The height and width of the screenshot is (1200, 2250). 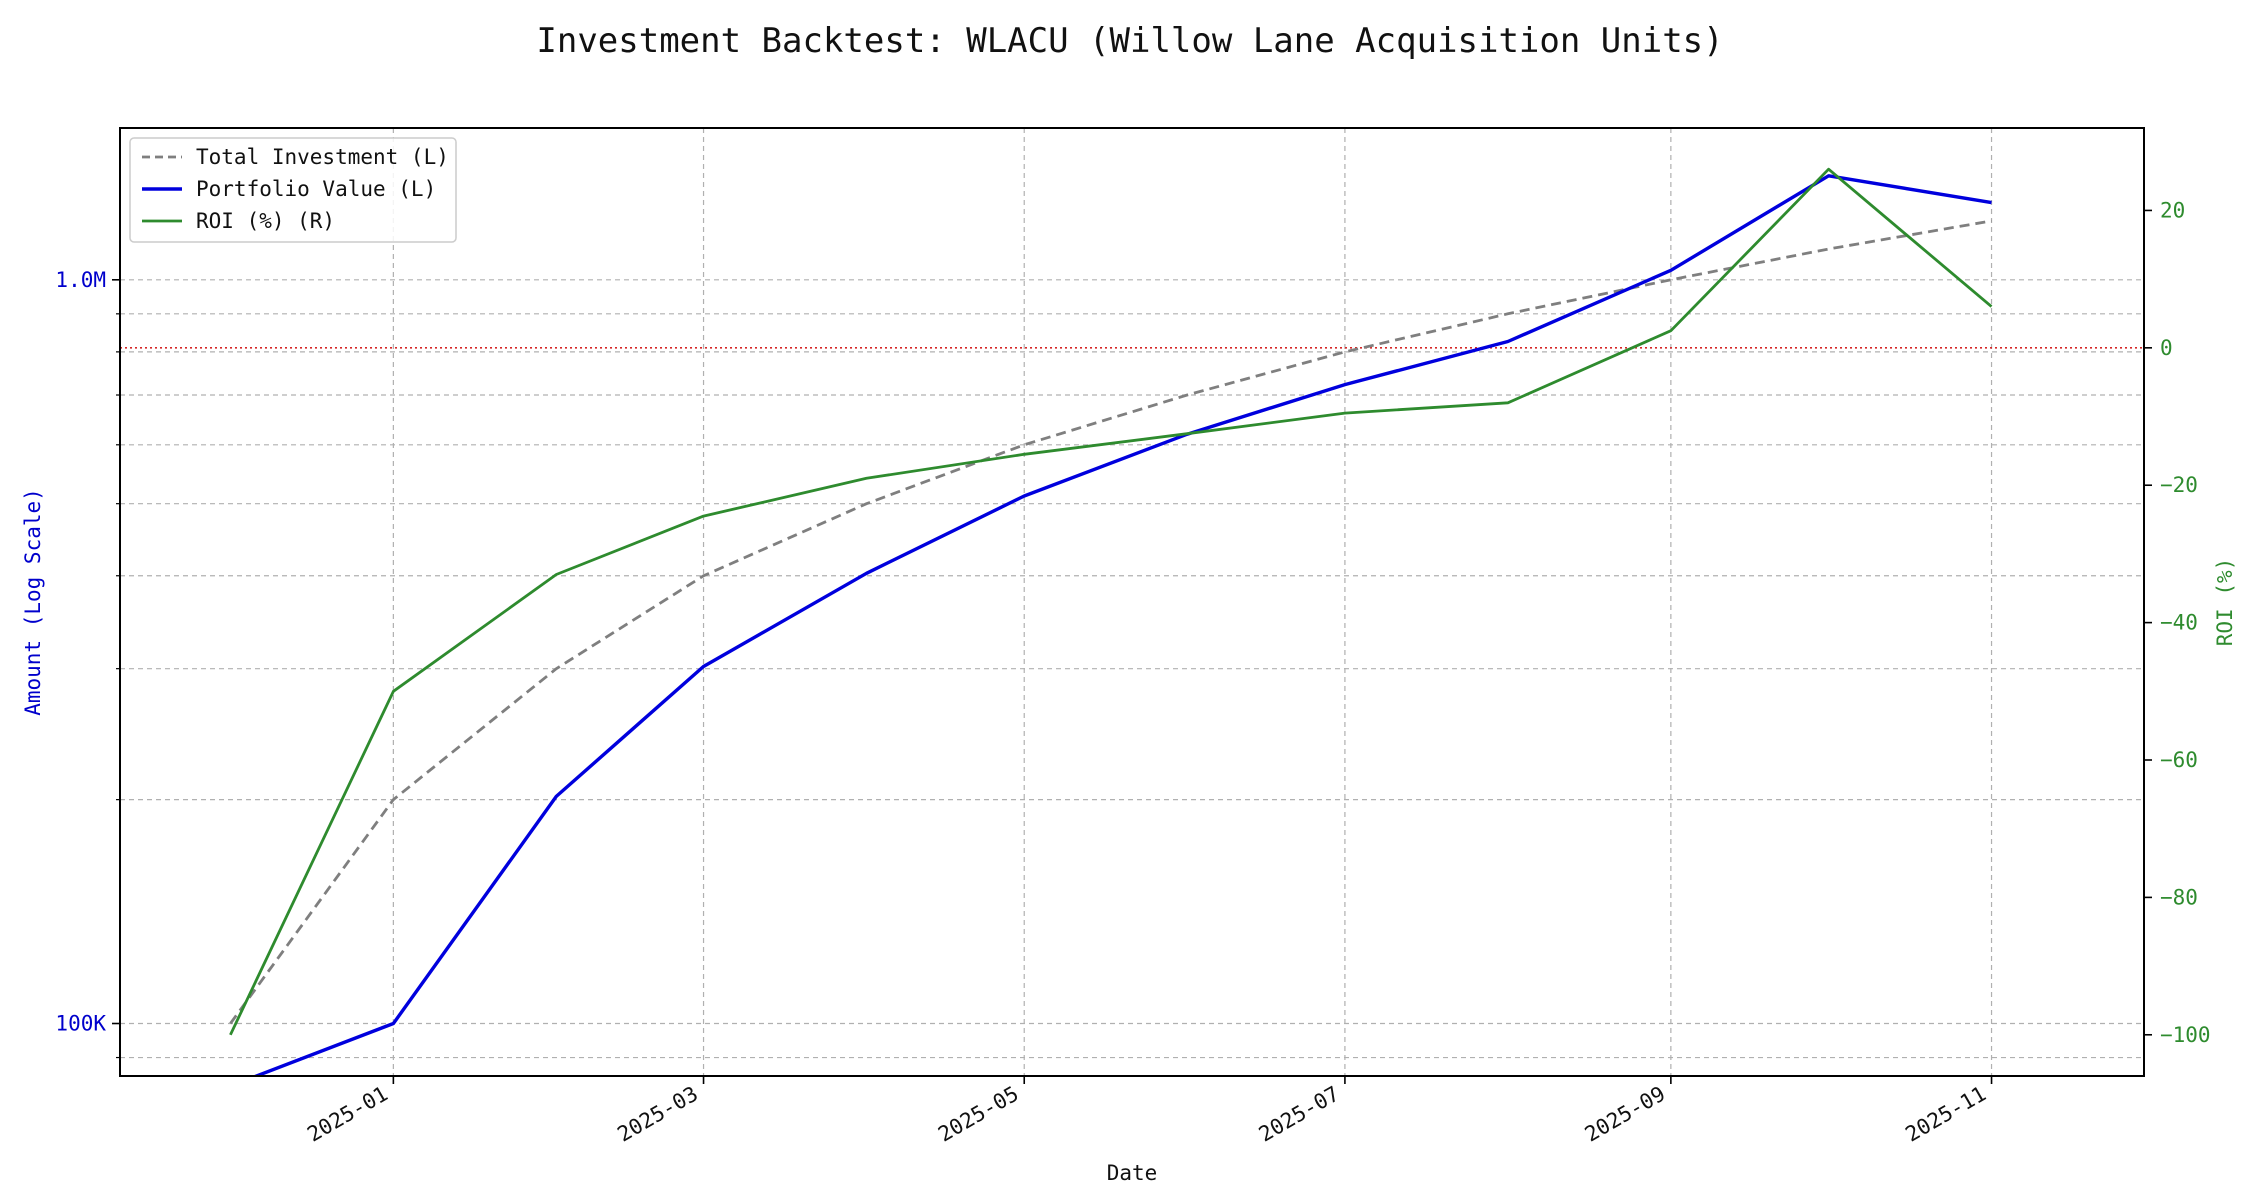 What do you see at coordinates (265, 221) in the screenshot?
I see `legend-label: ROI (%) (R)` at bounding box center [265, 221].